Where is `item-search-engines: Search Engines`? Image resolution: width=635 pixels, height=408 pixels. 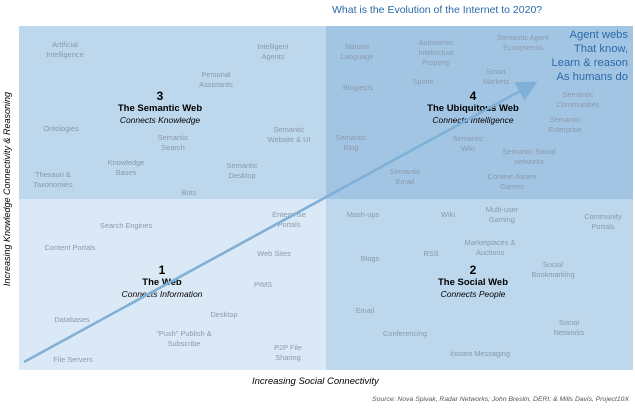
item-search-engines: Search Engines is located at coordinates (126, 225).